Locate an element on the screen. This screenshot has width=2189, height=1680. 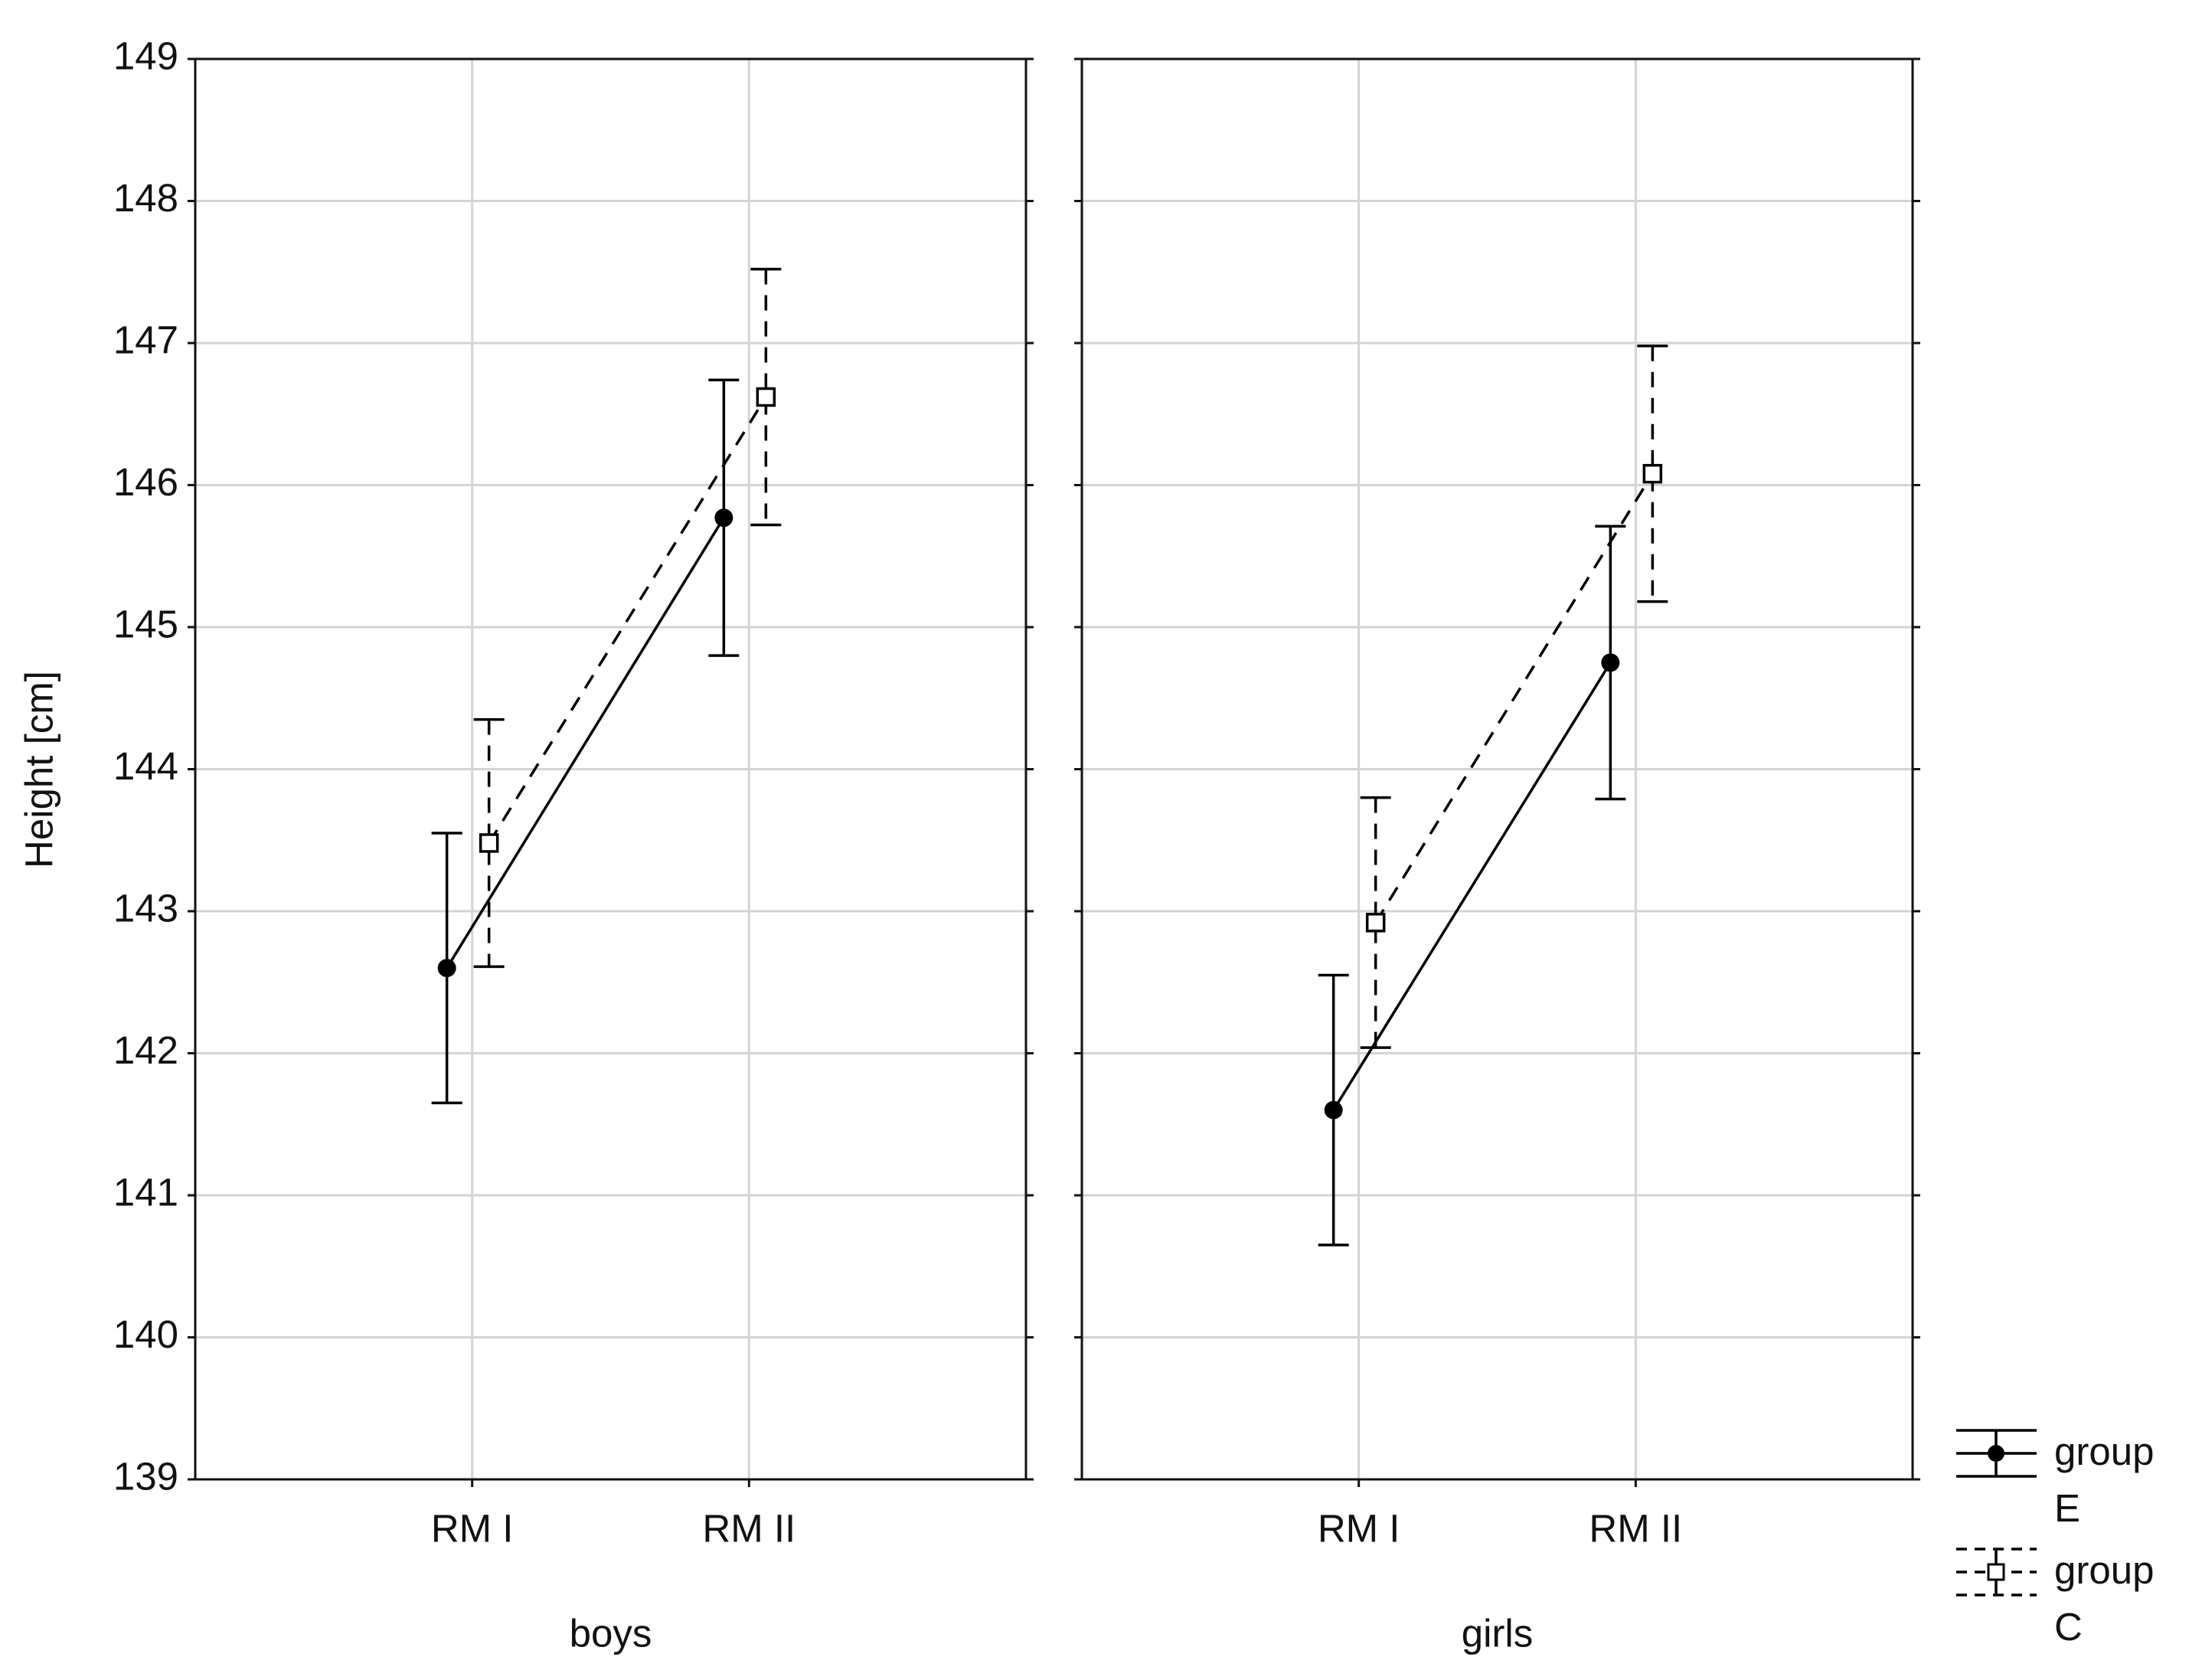
y-tick-label: 144 is located at coordinates (145, 766).